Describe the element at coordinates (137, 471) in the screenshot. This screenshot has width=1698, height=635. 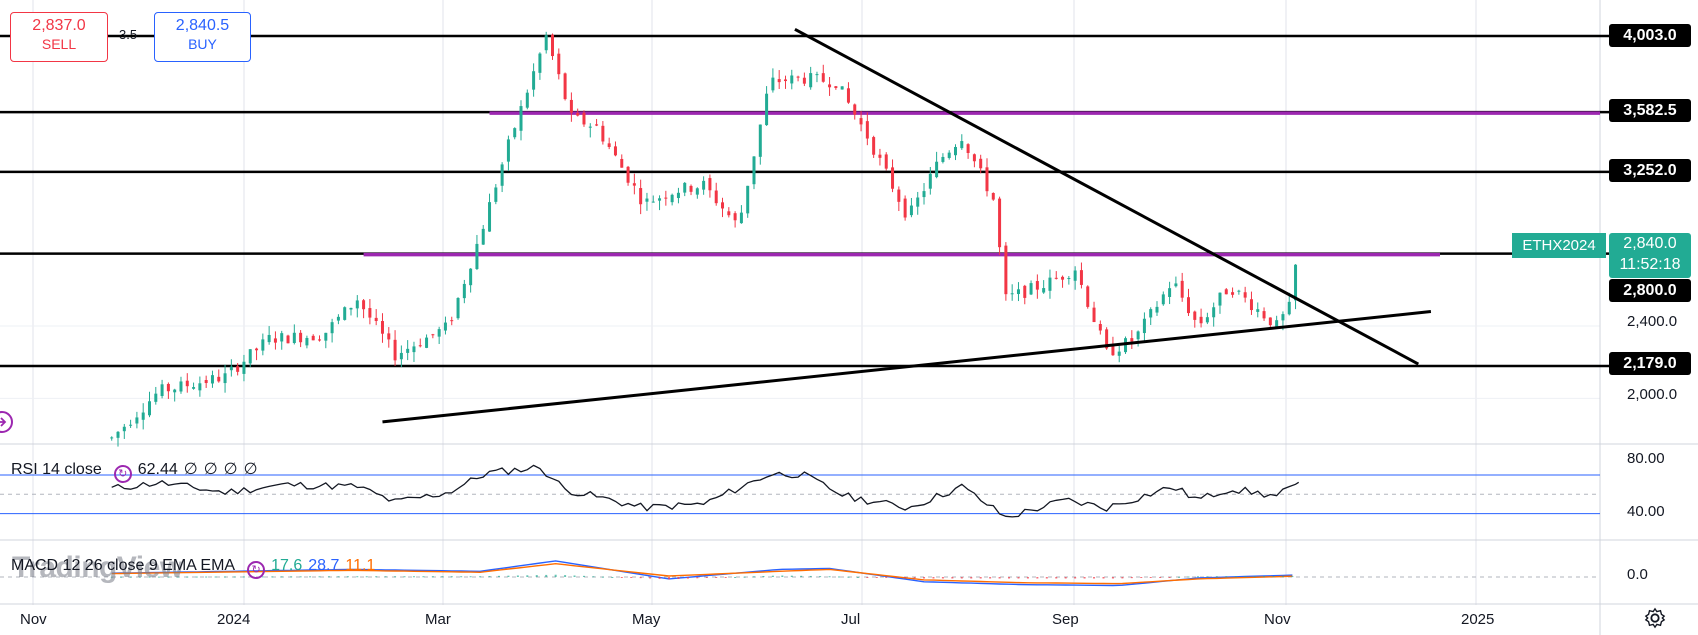
I see `rsi-legend: RSI 14 close ↻ 62.44 ∅ ∅ ∅ ∅` at that location.